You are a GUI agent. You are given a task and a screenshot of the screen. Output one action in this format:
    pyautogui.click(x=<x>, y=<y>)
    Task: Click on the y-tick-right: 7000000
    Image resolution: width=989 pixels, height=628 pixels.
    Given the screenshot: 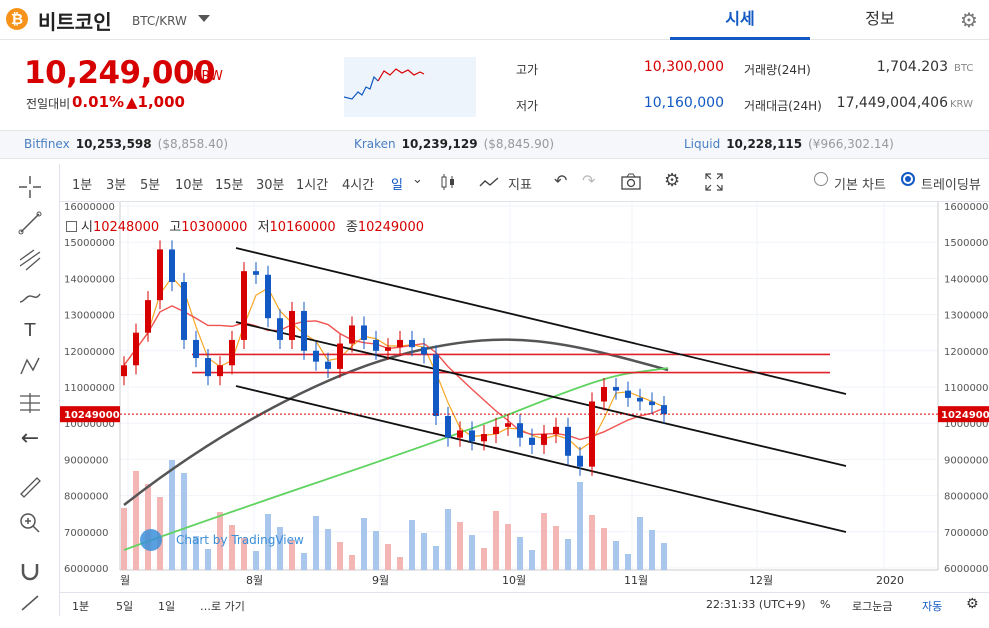 What is the action you would take?
    pyautogui.click(x=966, y=533)
    